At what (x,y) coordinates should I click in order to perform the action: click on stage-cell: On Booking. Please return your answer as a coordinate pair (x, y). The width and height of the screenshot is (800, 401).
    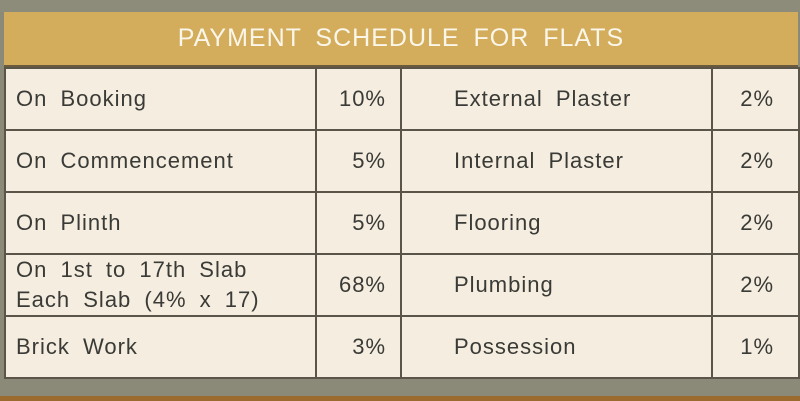
    Looking at the image, I should click on (160, 99).